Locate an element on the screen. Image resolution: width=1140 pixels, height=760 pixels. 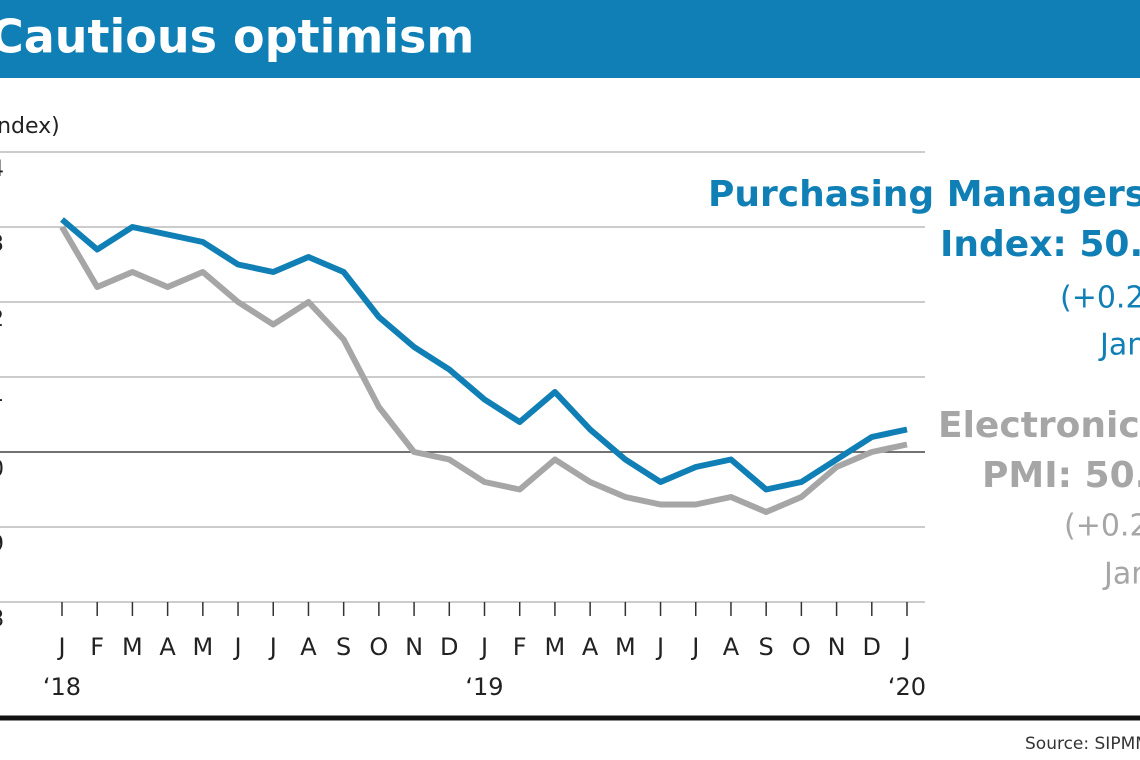
y-axis-label: (Index) is located at coordinates (30, 126).